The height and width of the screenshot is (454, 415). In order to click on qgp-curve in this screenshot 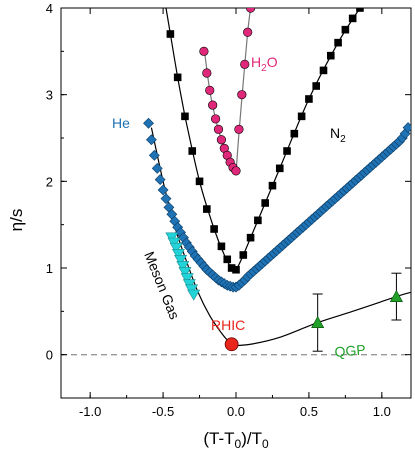, I will do `click(319, 319)`.